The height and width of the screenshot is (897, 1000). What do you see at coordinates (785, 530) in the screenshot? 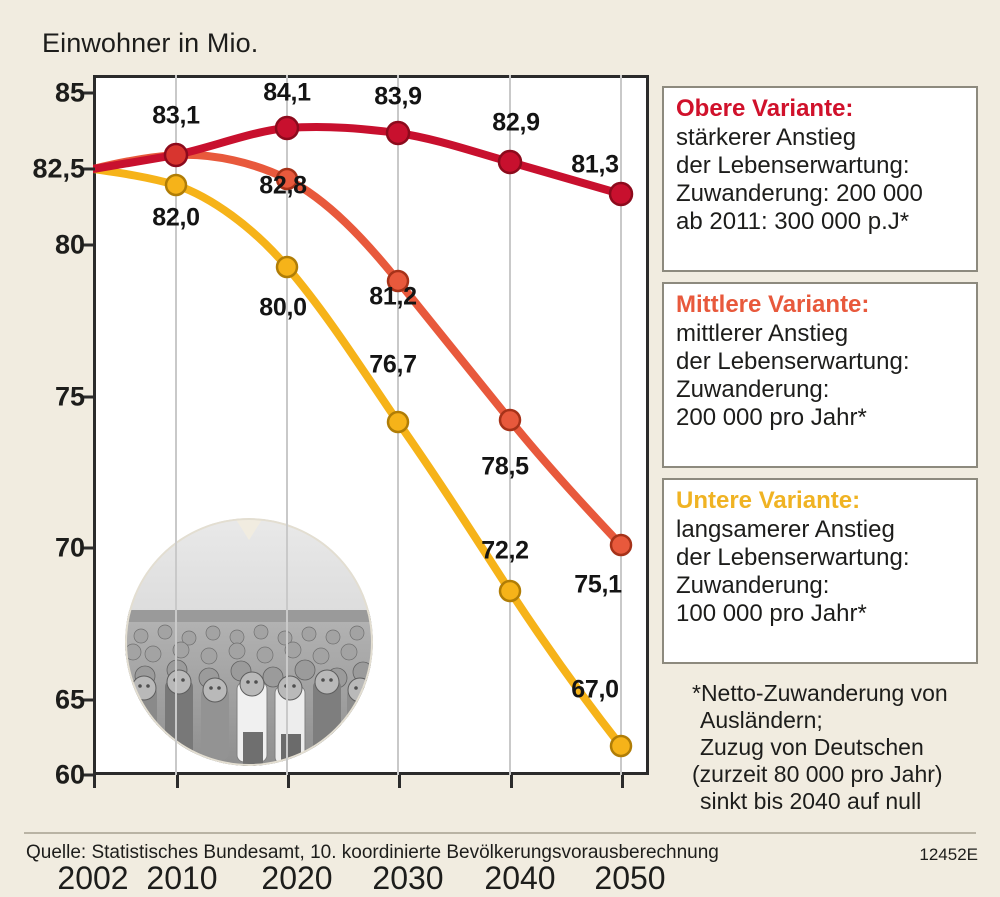
I see `legend-line: langsamerer Anstieg` at bounding box center [785, 530].